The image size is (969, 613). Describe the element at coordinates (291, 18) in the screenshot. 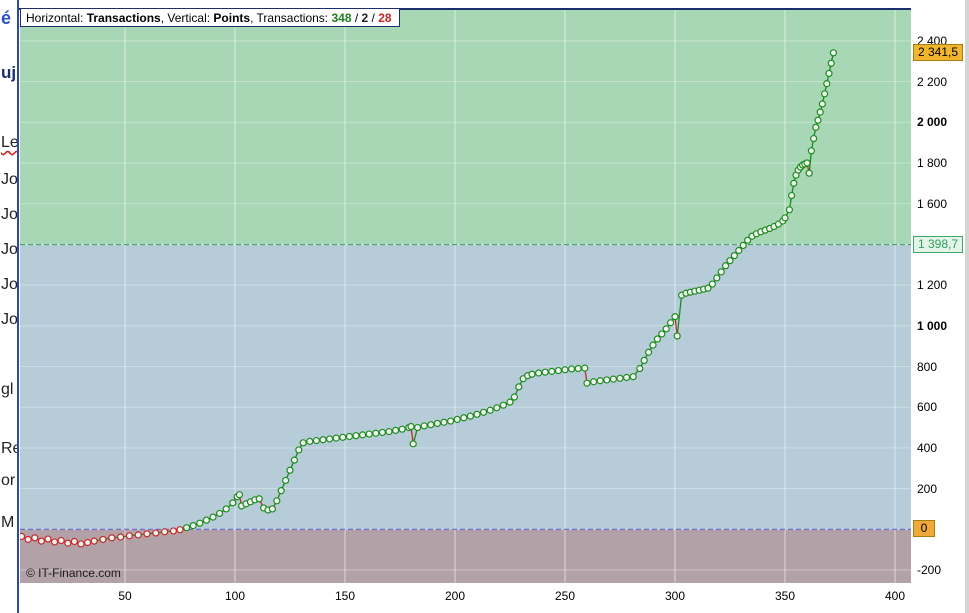

I see `info-segment: , Transactions:` at that location.